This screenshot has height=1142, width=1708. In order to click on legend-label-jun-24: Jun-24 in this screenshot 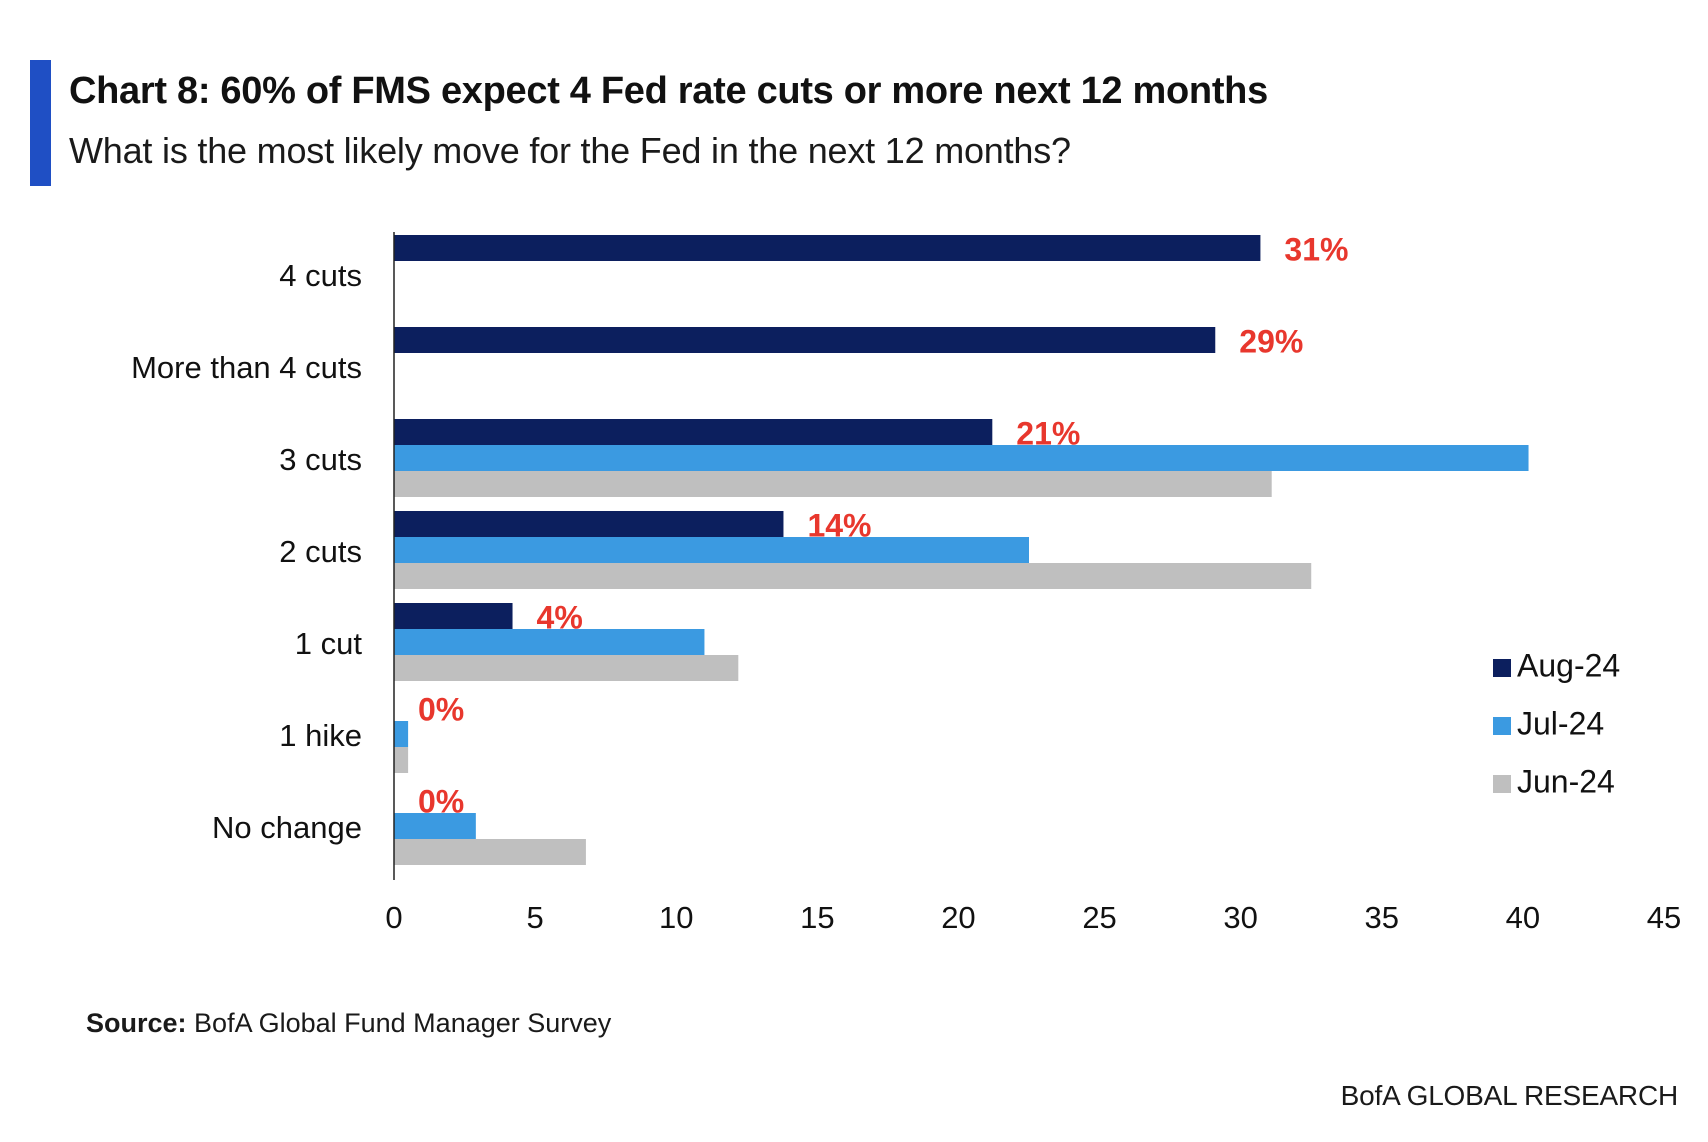, I will do `click(1566, 781)`.